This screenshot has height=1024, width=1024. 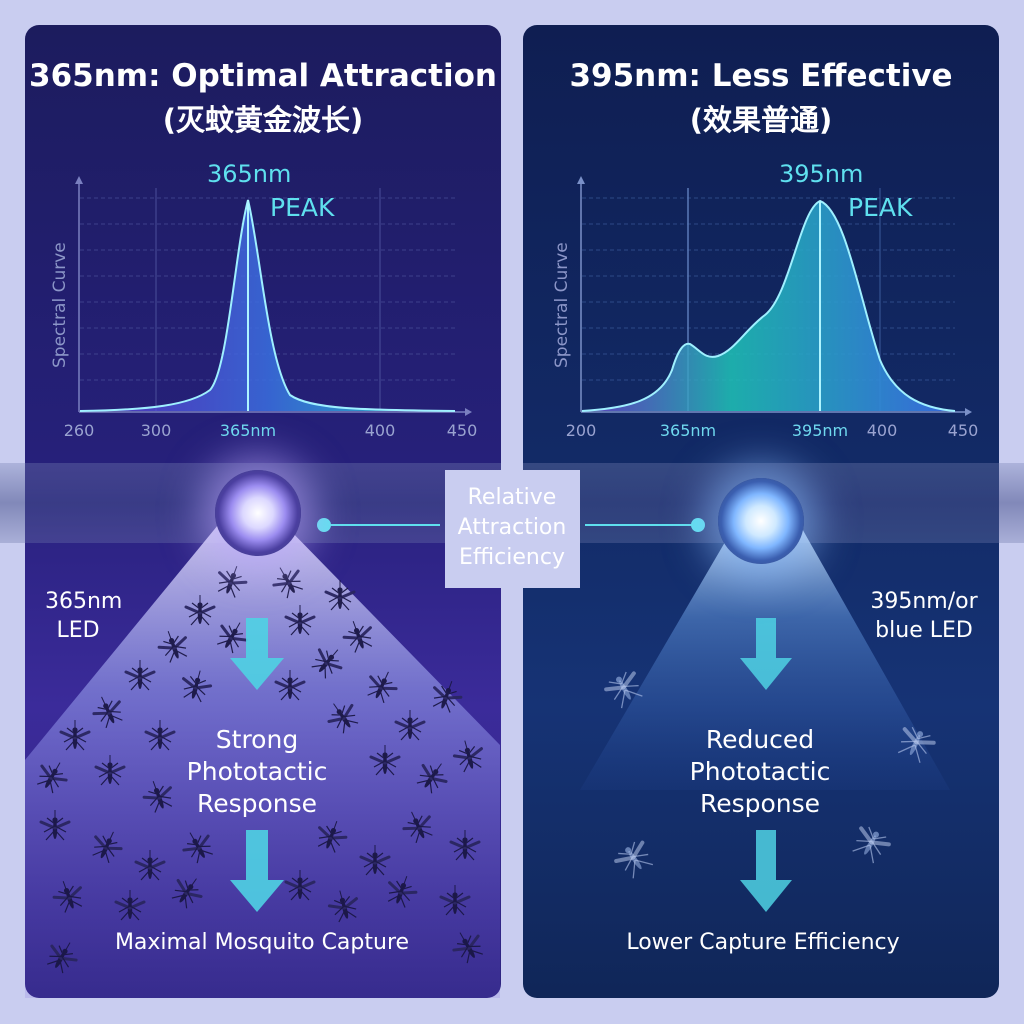 What do you see at coordinates (263, 120) in the screenshot?
I see `left-subtitle: (灭蚊黄金波长)` at bounding box center [263, 120].